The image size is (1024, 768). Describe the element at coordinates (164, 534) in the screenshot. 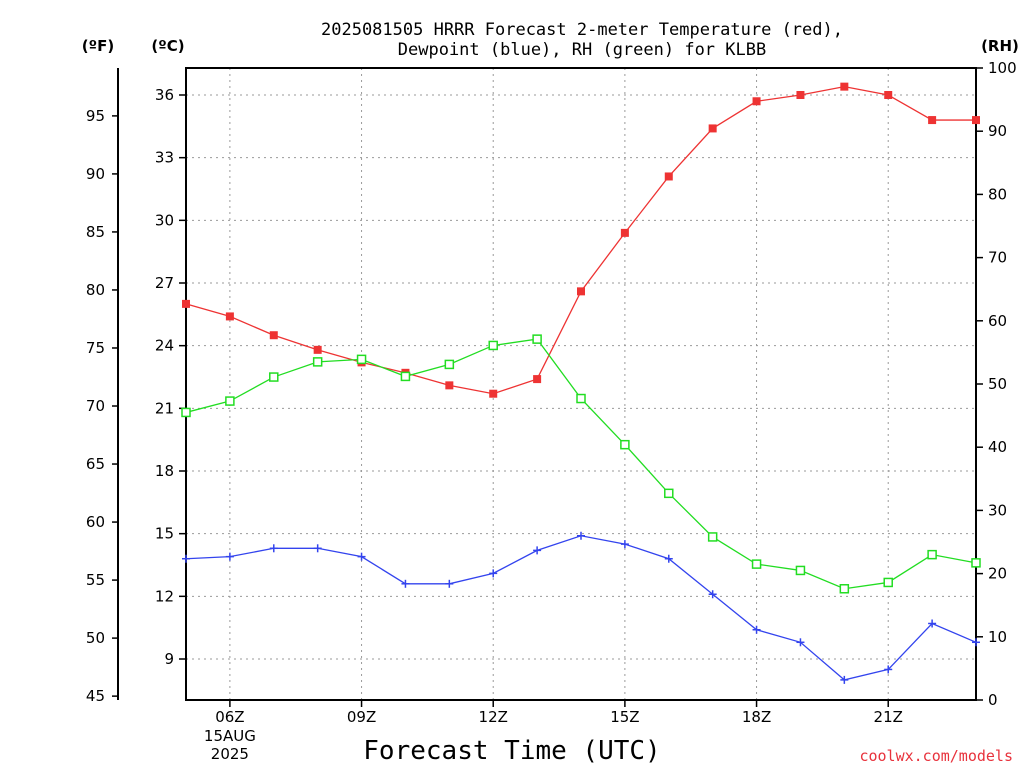

I see `celsius-tick-label: 15` at that location.